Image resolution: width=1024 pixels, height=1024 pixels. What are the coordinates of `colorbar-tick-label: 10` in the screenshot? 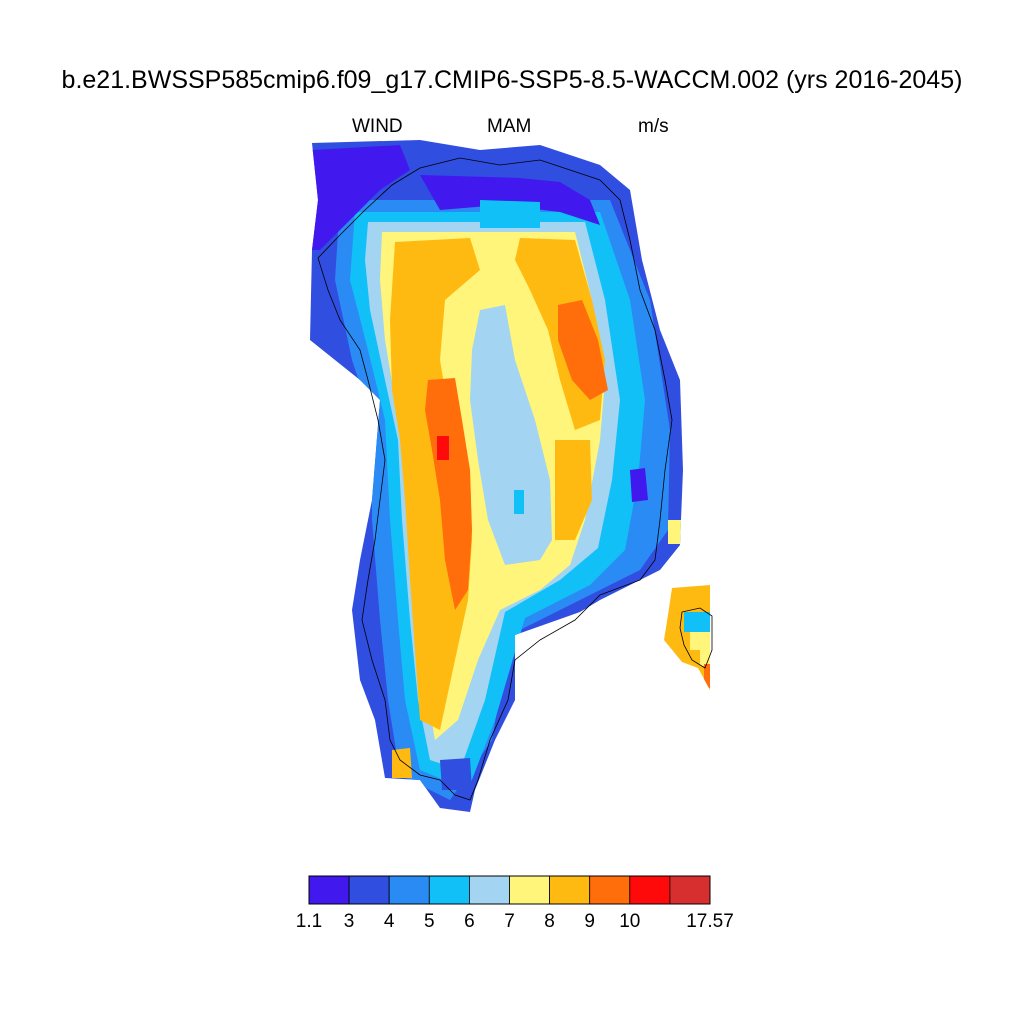 It's located at (630, 921).